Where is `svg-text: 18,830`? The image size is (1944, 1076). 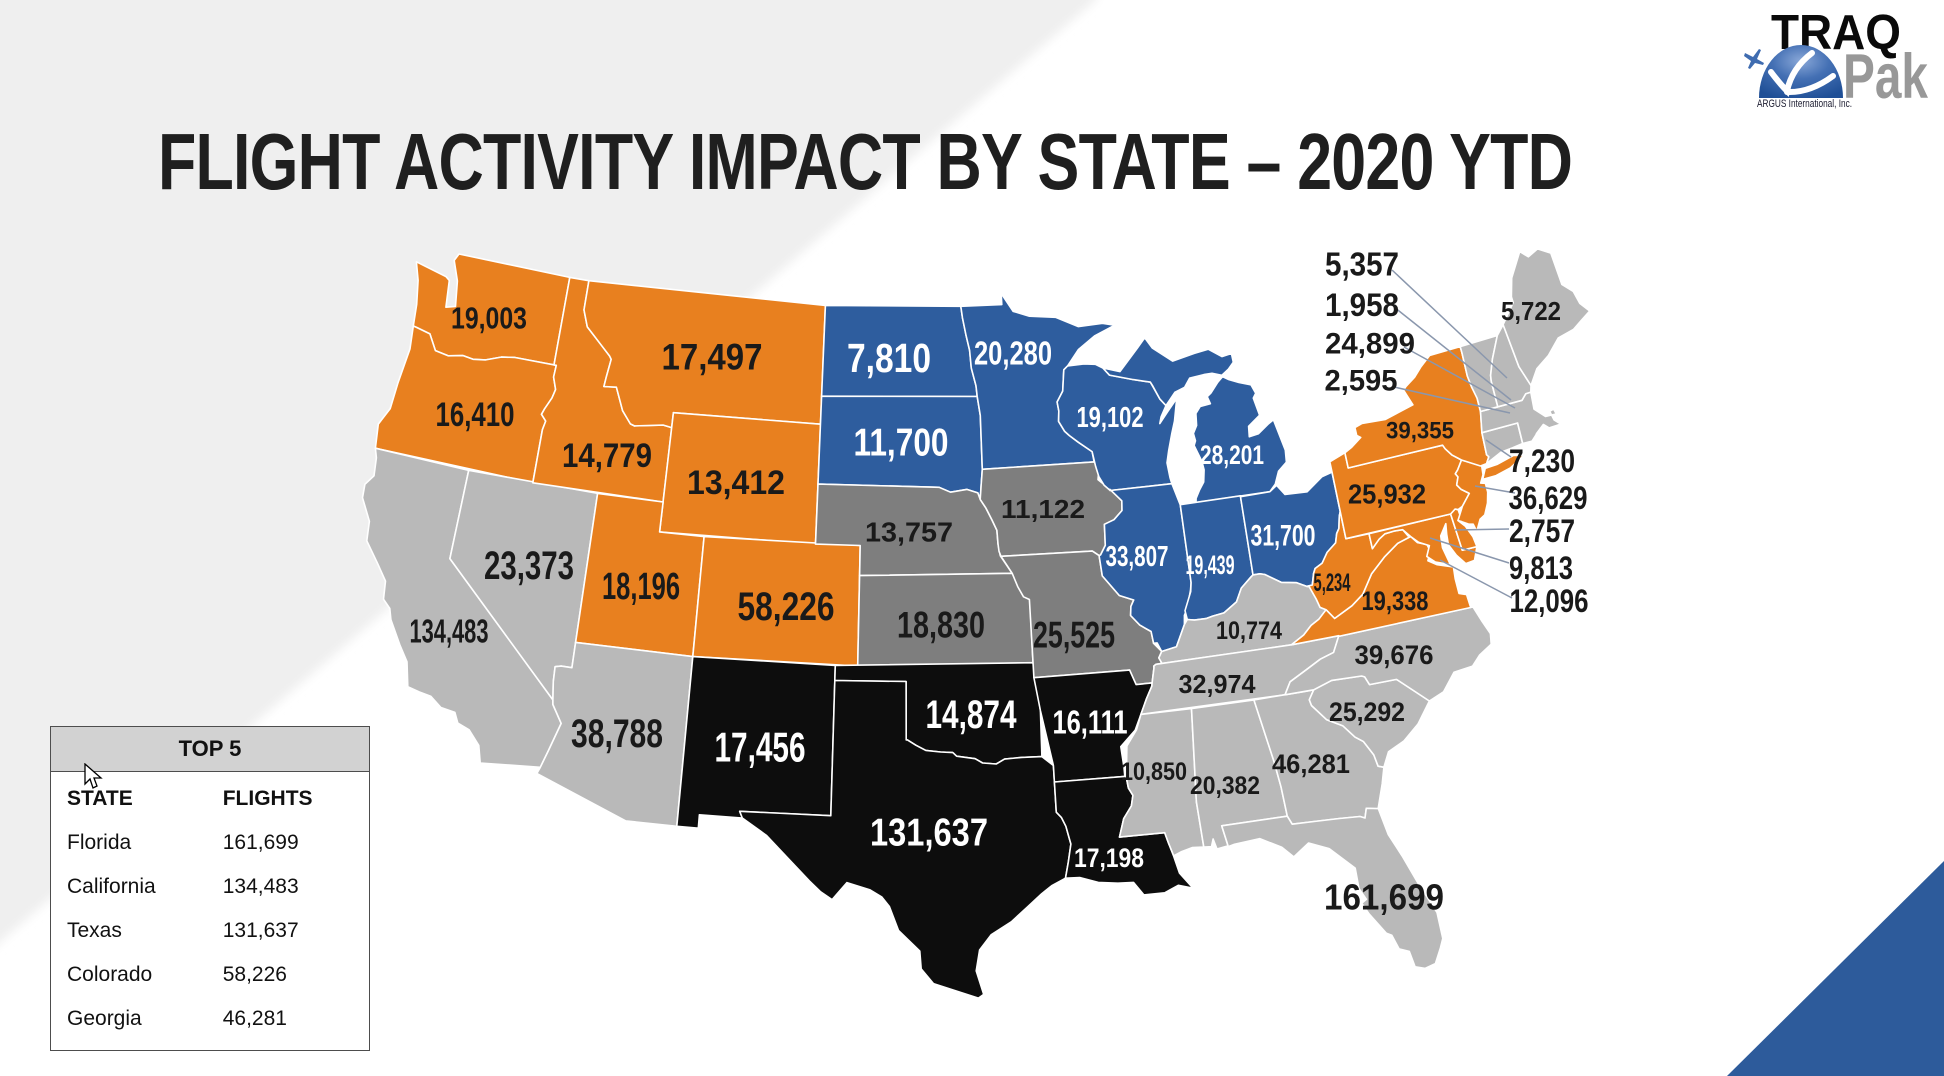 svg-text: 18,830 is located at coordinates (941, 625).